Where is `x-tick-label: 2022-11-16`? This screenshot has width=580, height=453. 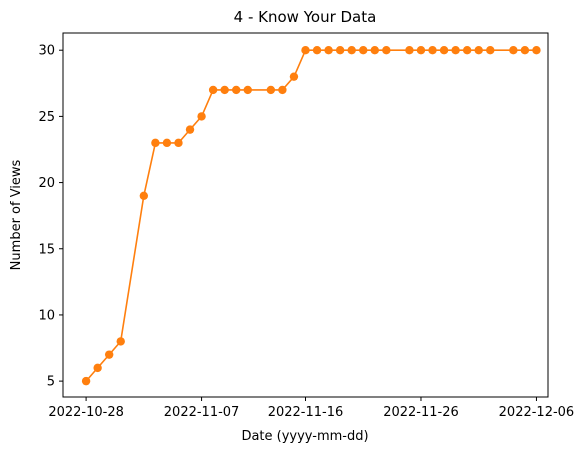 x-tick-label: 2022-11-16 is located at coordinates (306, 412).